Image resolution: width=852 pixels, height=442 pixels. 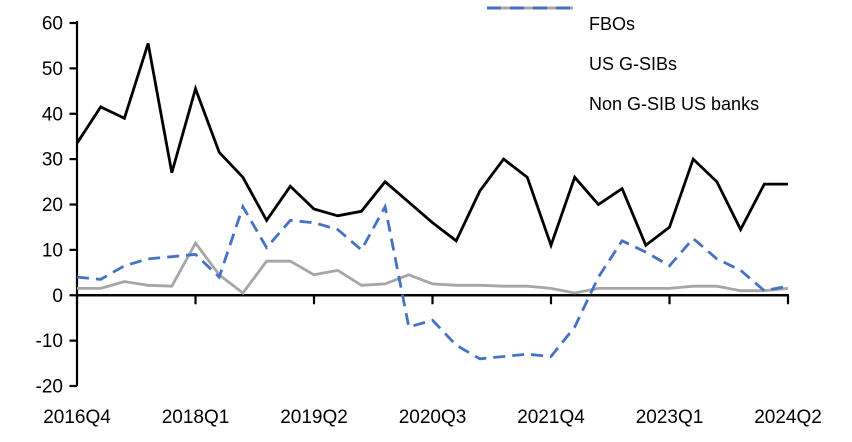 What do you see at coordinates (530, 17) in the screenshot?
I see `legend-line-sample-fbos` at bounding box center [530, 17].